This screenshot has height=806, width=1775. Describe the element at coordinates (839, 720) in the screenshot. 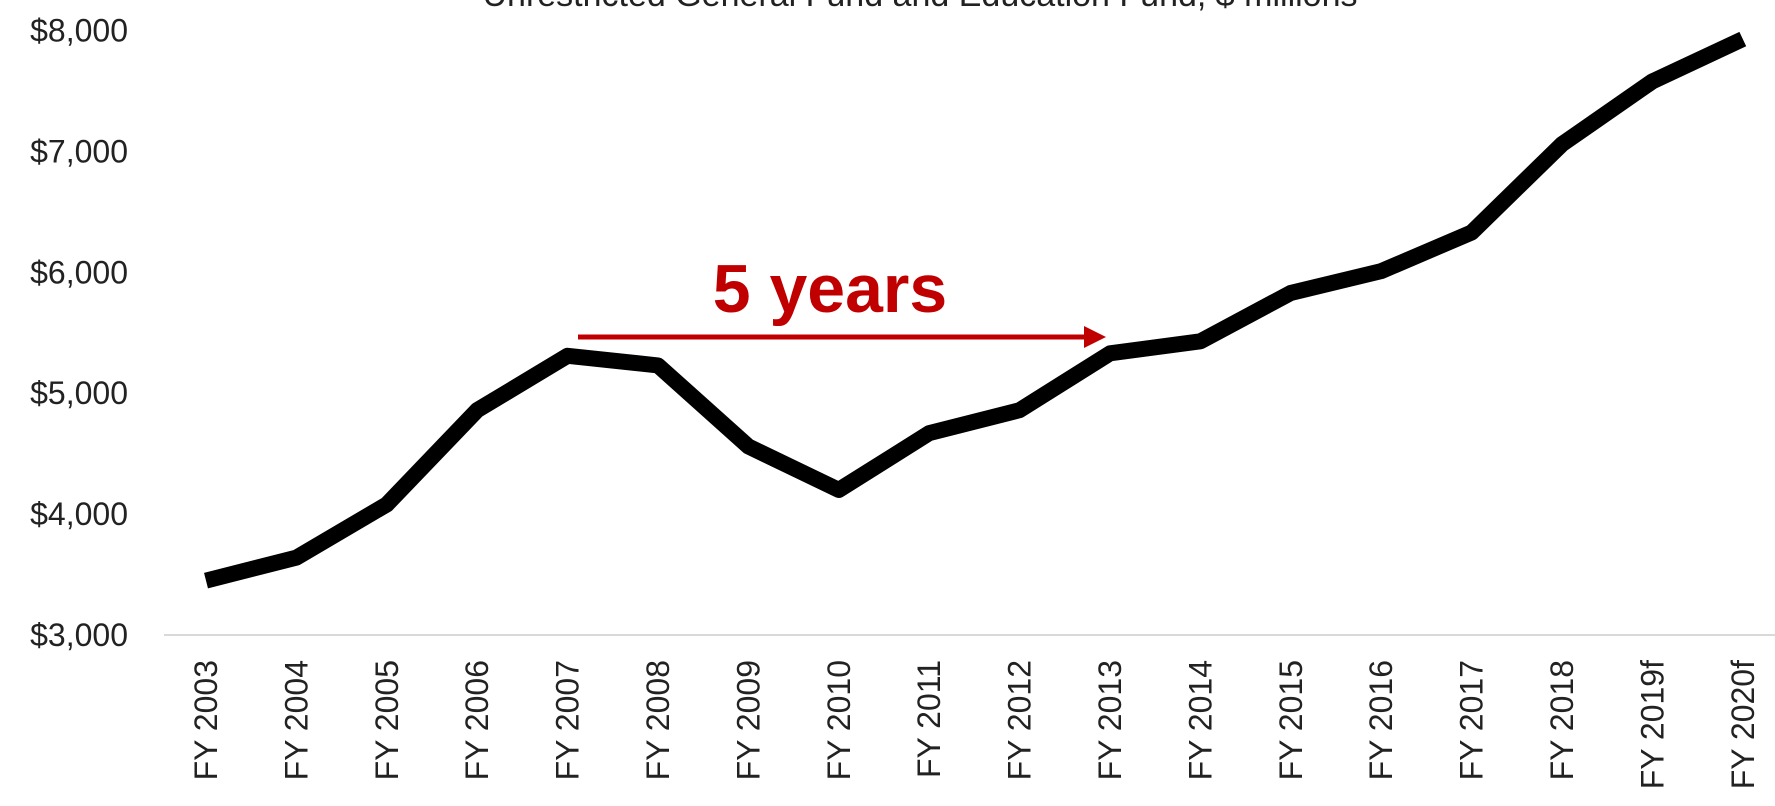

I see `x-tick-label: FY 2010` at that location.